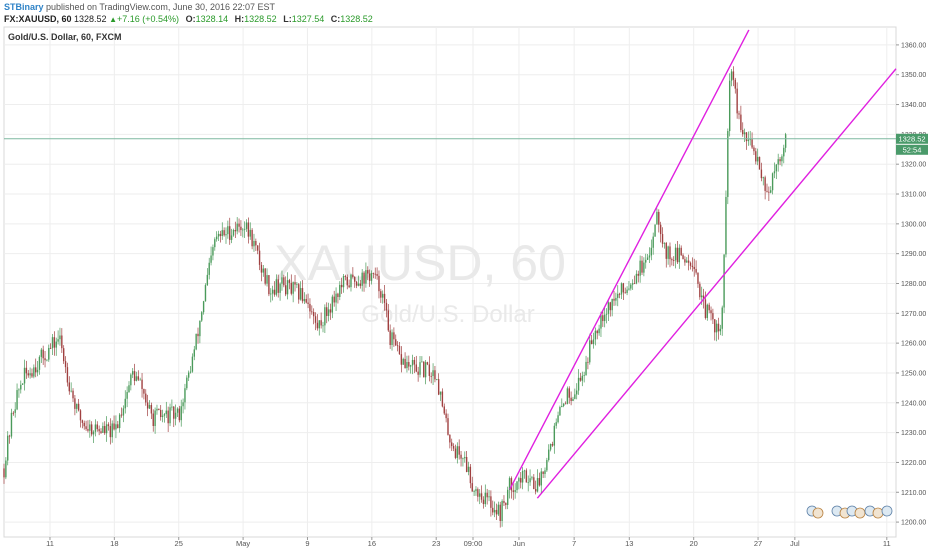 This screenshot has width=932, height=550. What do you see at coordinates (307, 543) in the screenshot?
I see `x-tick-label: 9` at bounding box center [307, 543].